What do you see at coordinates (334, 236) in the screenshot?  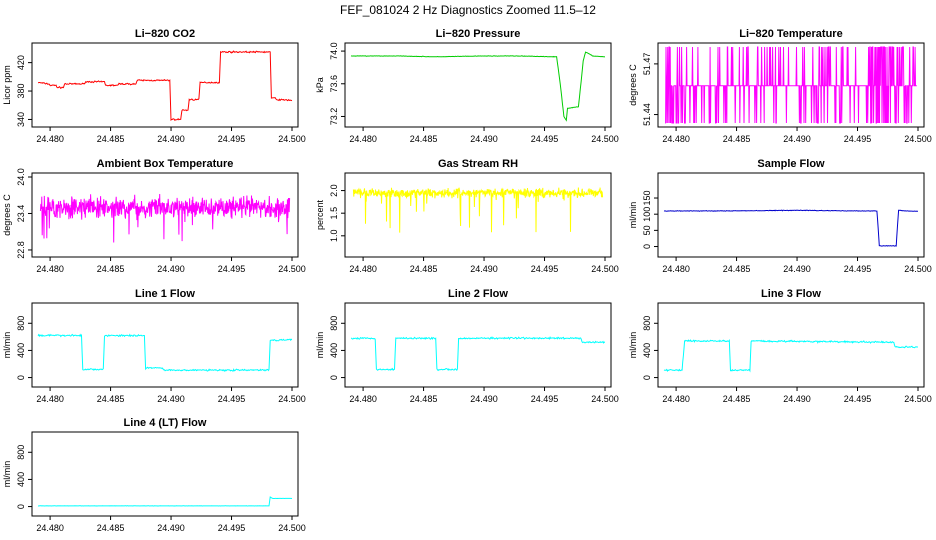 I see `y-tick-label: 1.0` at bounding box center [334, 236].